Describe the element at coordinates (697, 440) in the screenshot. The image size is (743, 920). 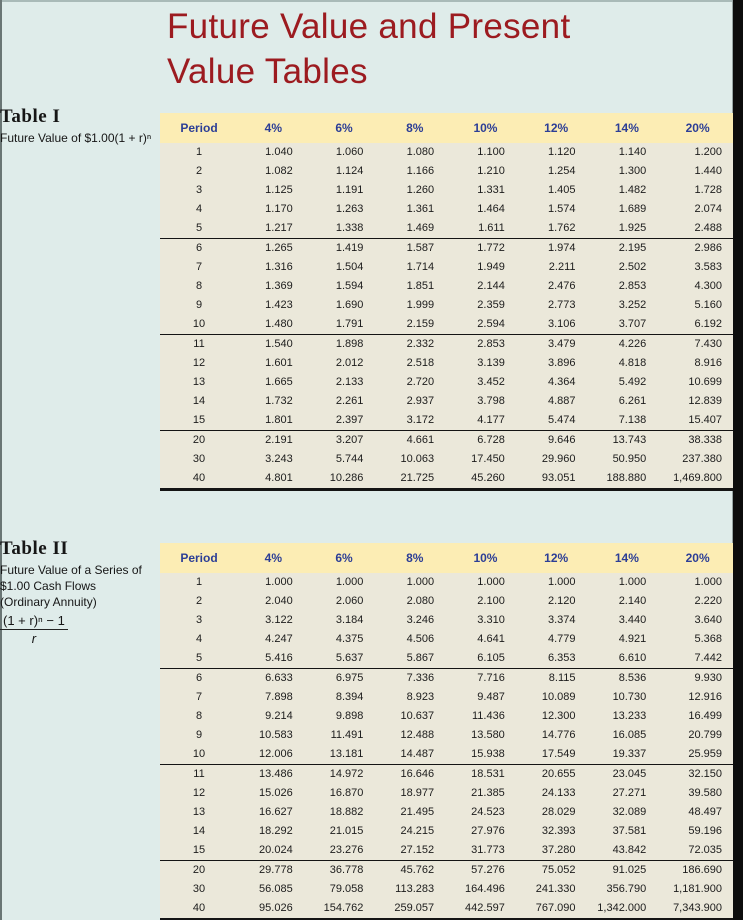
I see `factor-value-cell: 38.338` at that location.